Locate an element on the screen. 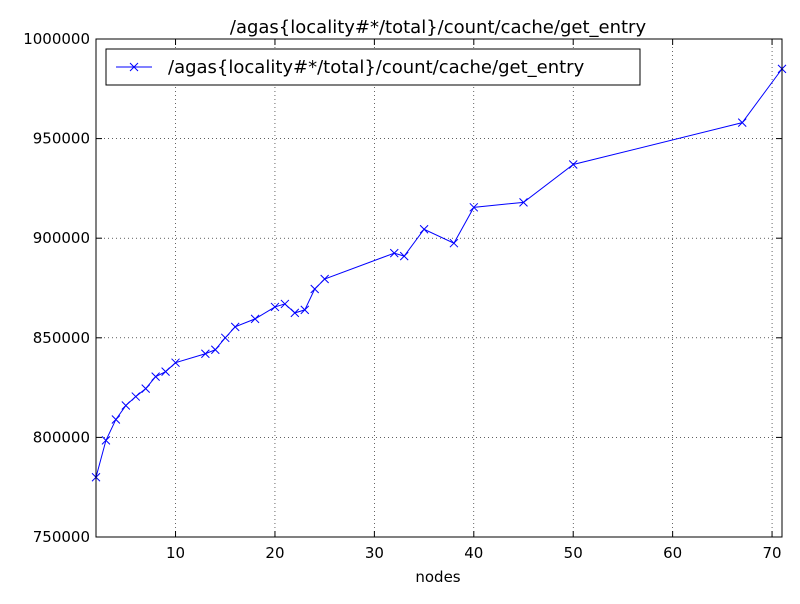 Image resolution: width=800 pixels, height=604 pixels. x-tick-label: 40 is located at coordinates (473, 553).